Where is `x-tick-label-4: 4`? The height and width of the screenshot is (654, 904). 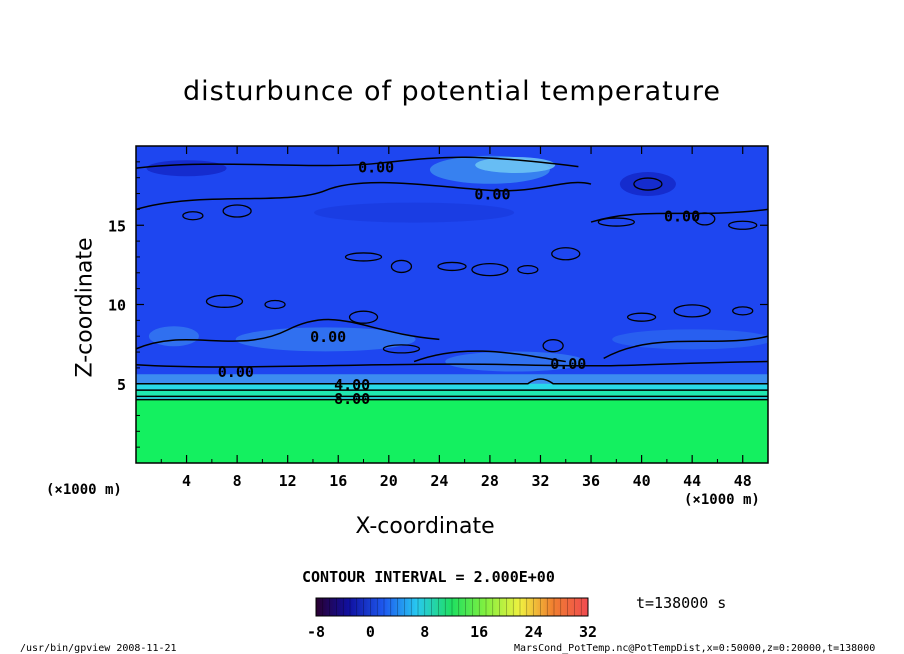
x-tick-label-4: 4 is located at coordinates (186, 481).